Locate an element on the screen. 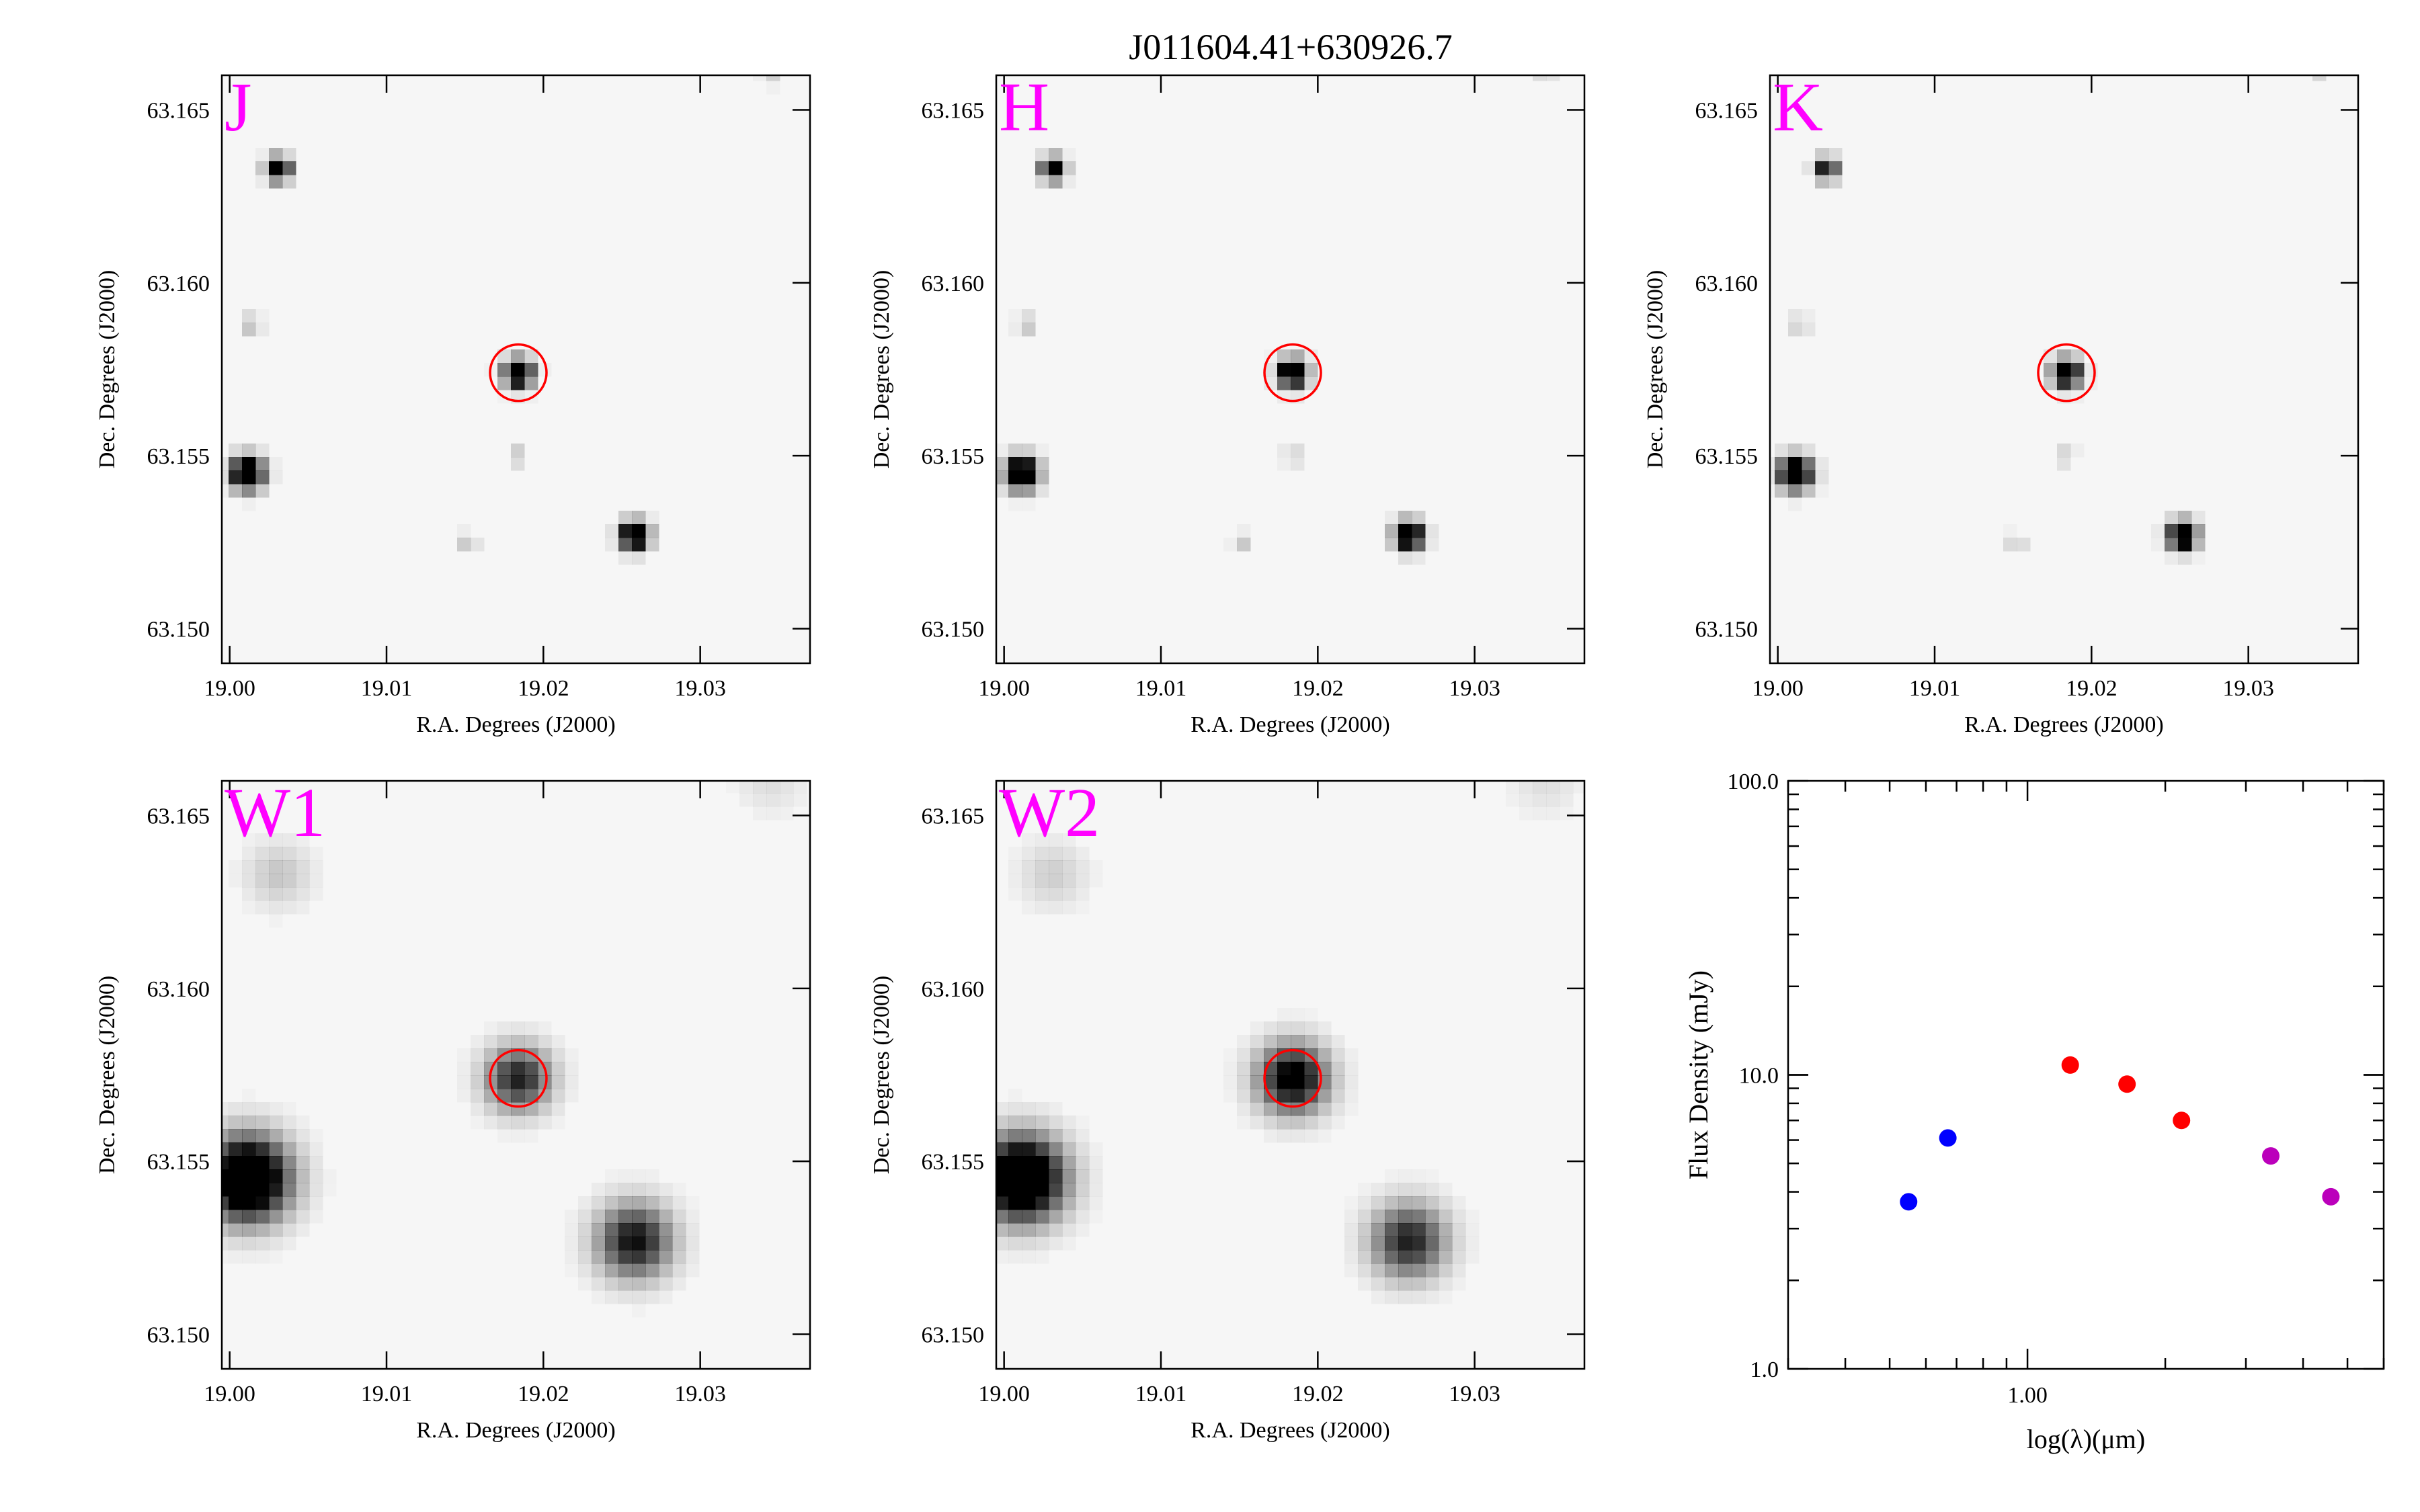  band-label: H is located at coordinates (1024, 108).